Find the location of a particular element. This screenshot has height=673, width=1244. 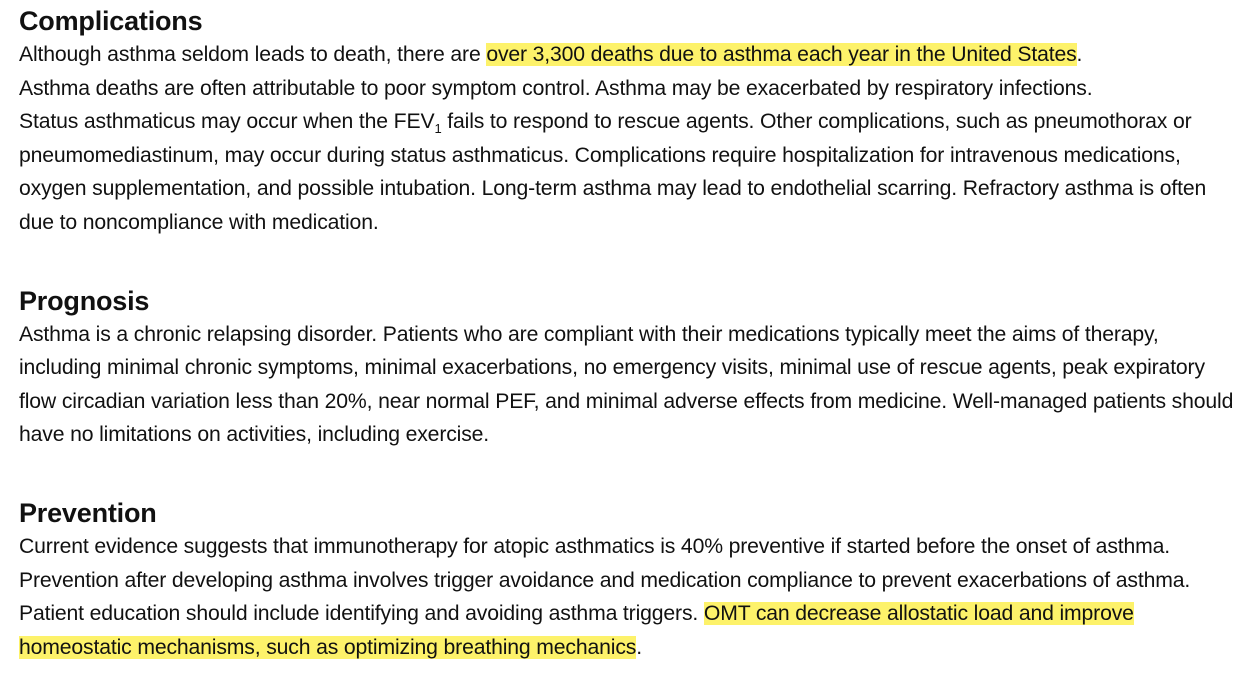

fev-subscript: 1 is located at coordinates (438, 129).